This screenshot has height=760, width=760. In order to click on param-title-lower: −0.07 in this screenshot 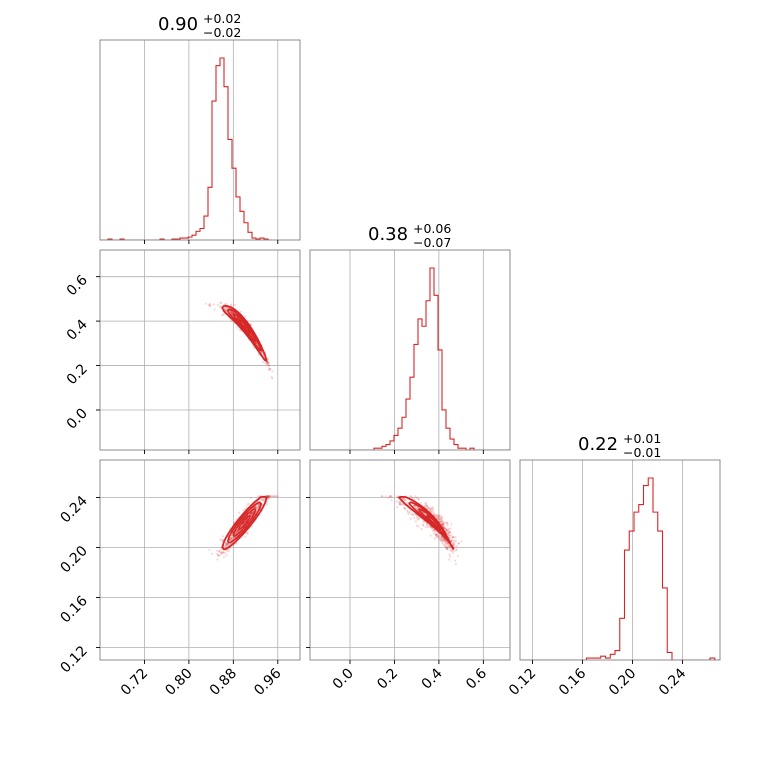, I will do `click(432, 242)`.